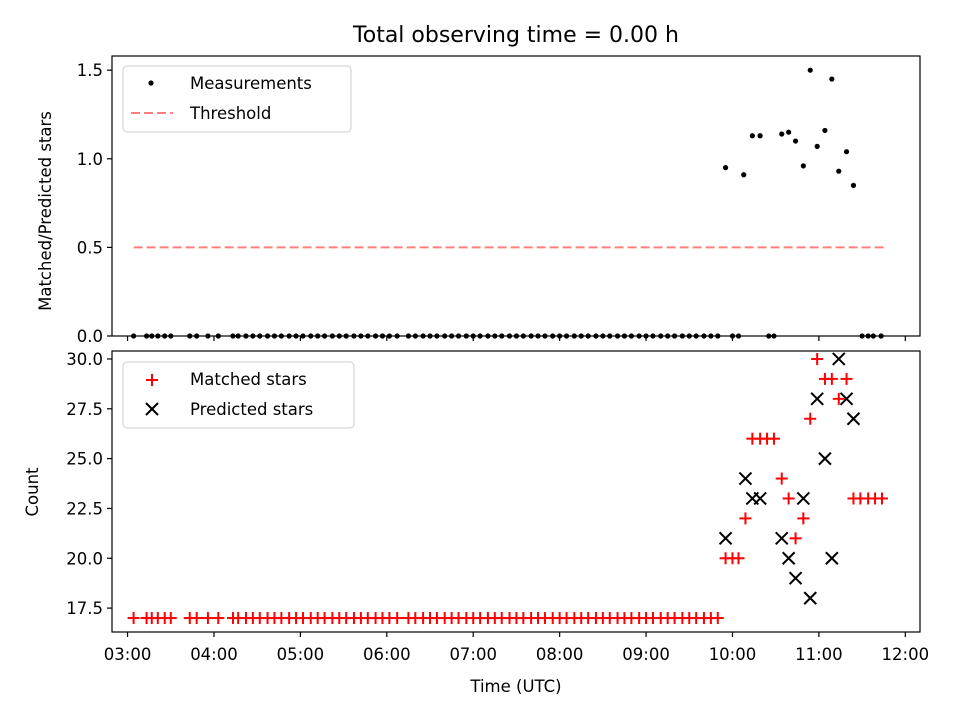 The height and width of the screenshot is (720, 960). Describe the element at coordinates (90, 159) in the screenshot. I see `y-tick-label: 1.0` at that location.